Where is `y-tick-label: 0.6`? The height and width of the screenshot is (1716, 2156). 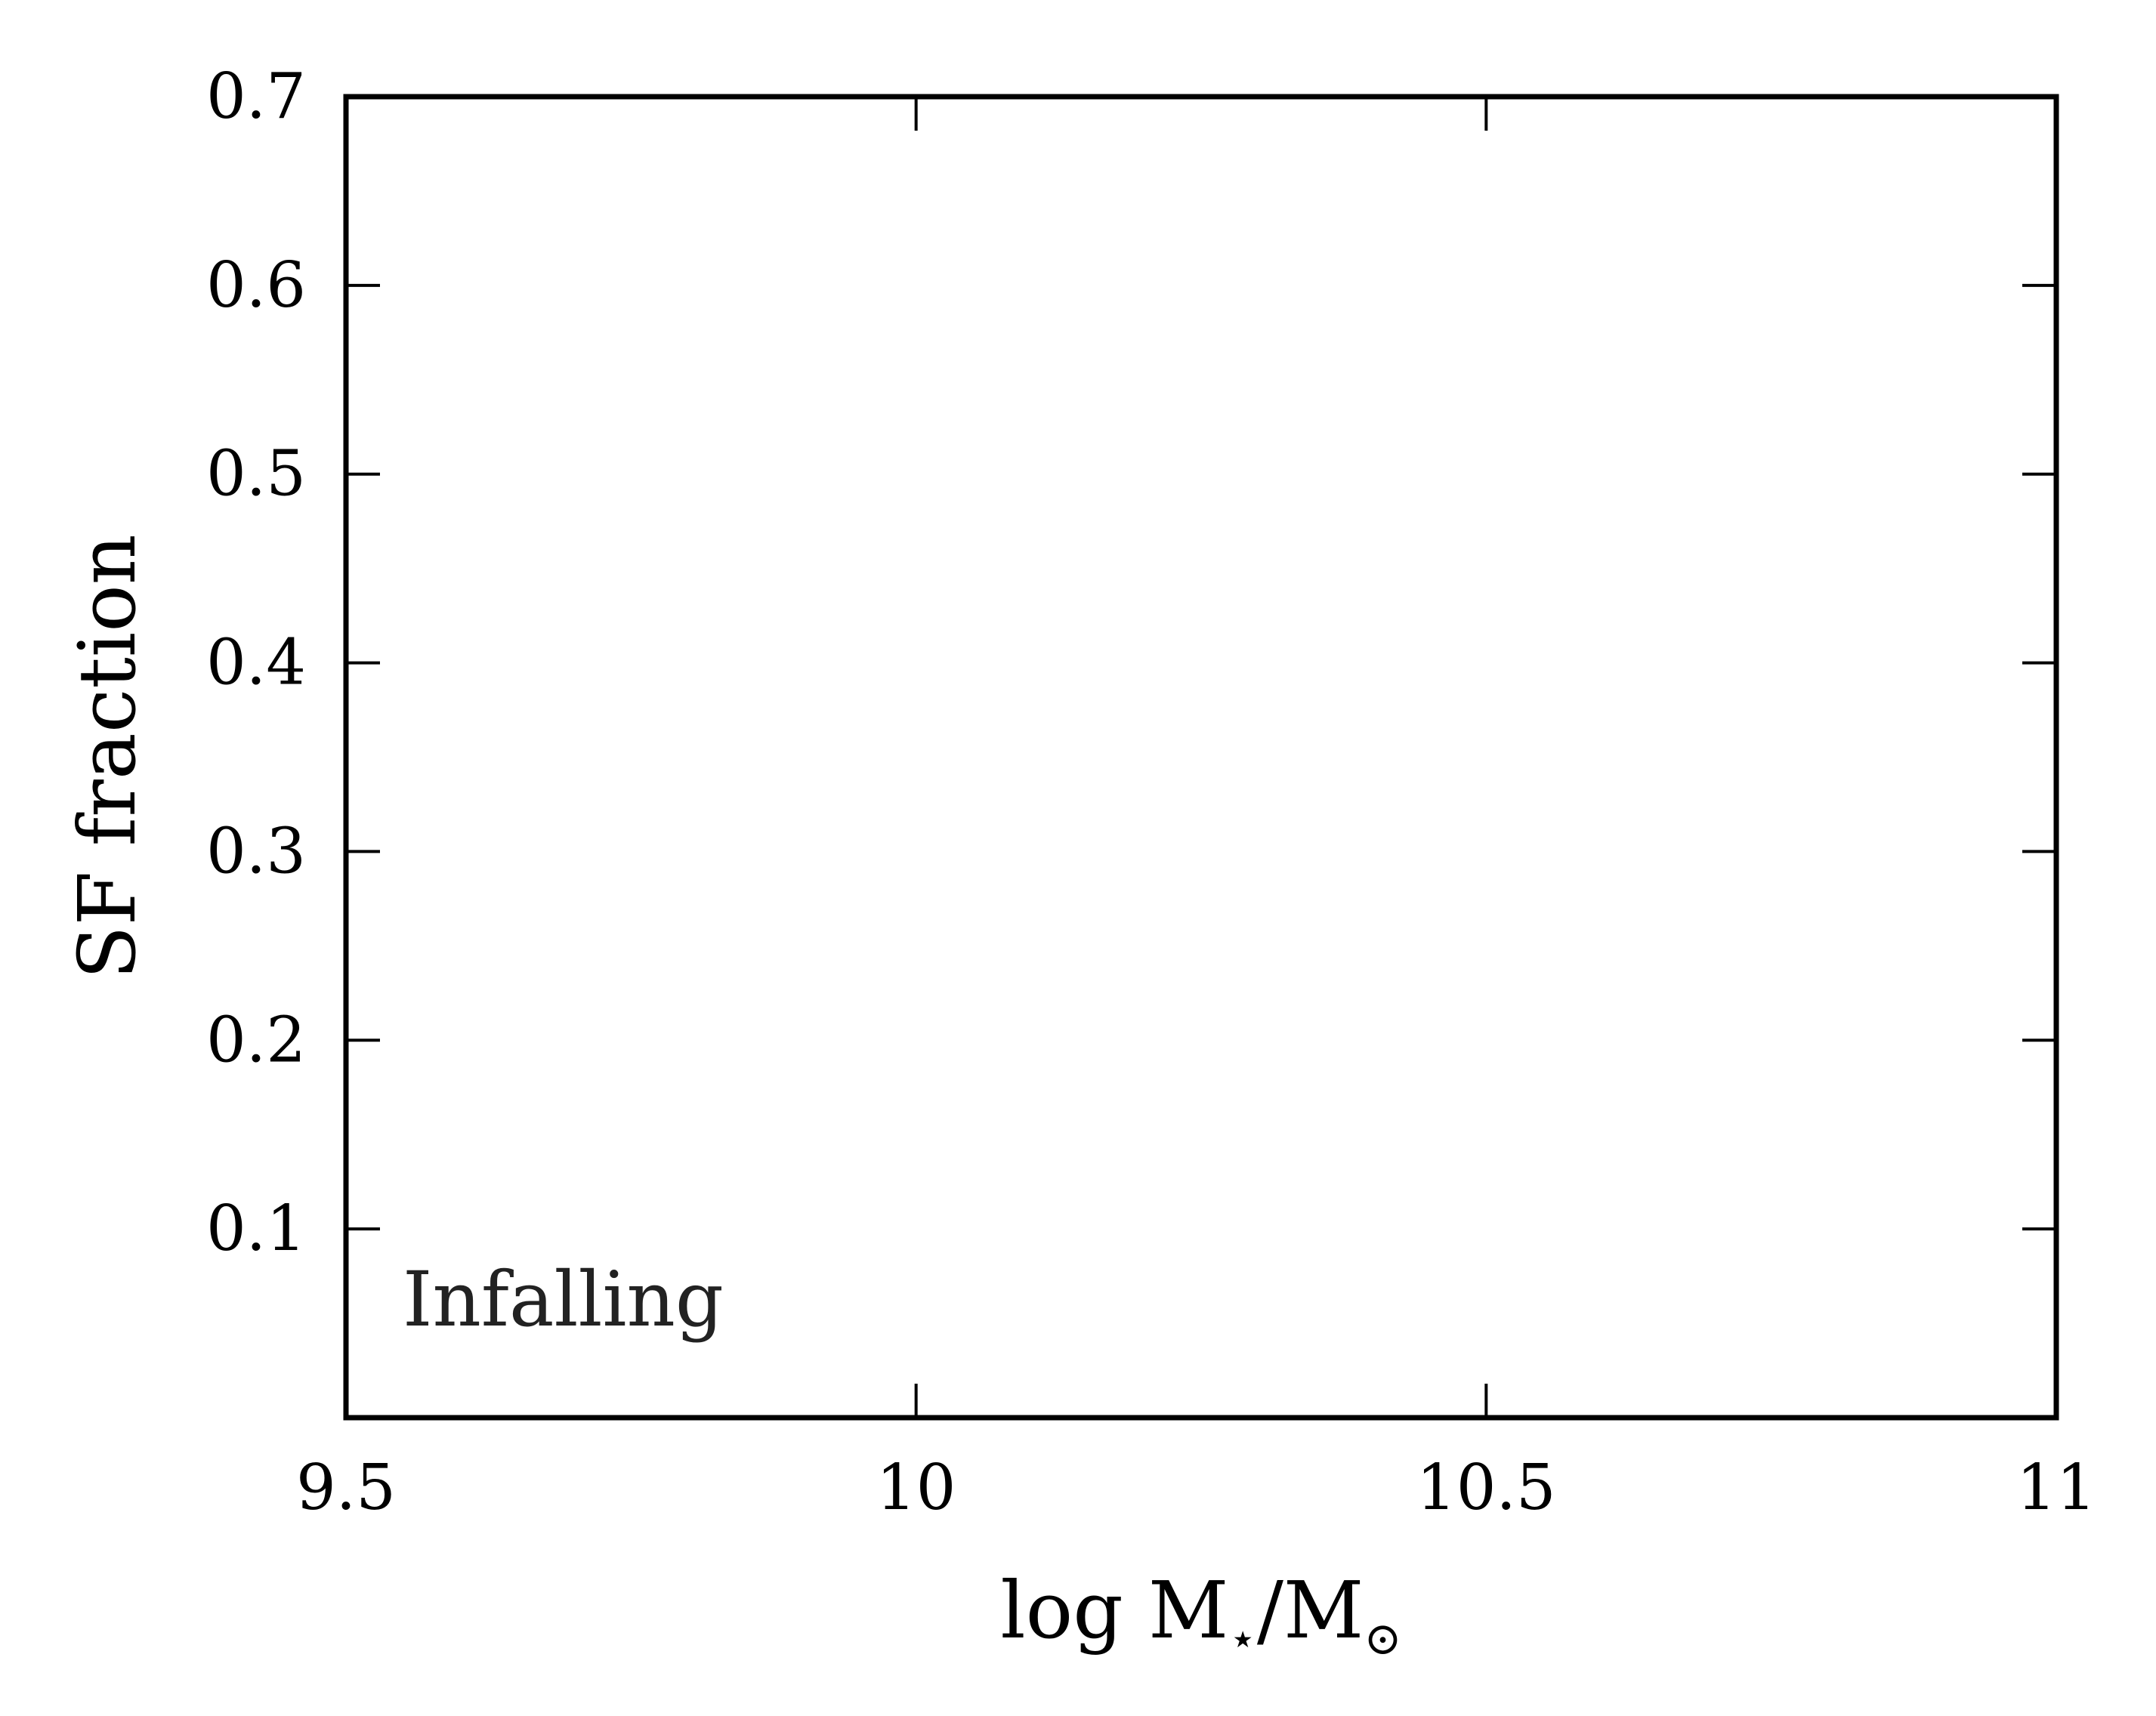
y-tick-label: 0.6 is located at coordinates (256, 285).